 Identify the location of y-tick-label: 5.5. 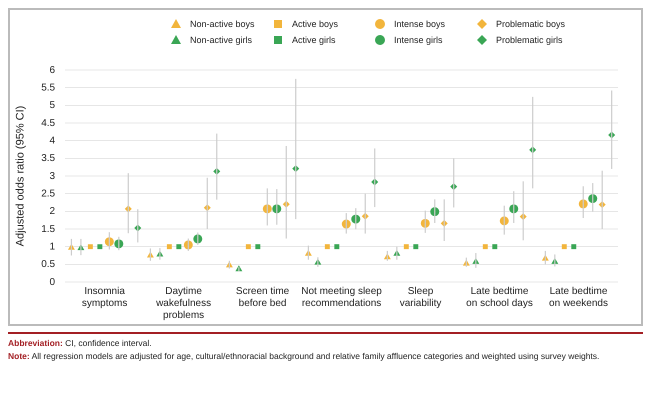
(48, 88).